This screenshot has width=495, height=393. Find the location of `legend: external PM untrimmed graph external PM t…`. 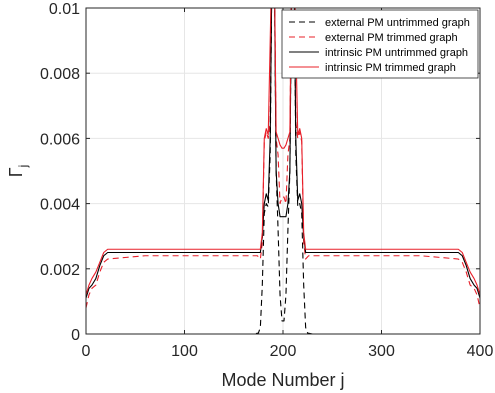

legend: external PM untrimmed graph external PM t… is located at coordinates (380, 44).